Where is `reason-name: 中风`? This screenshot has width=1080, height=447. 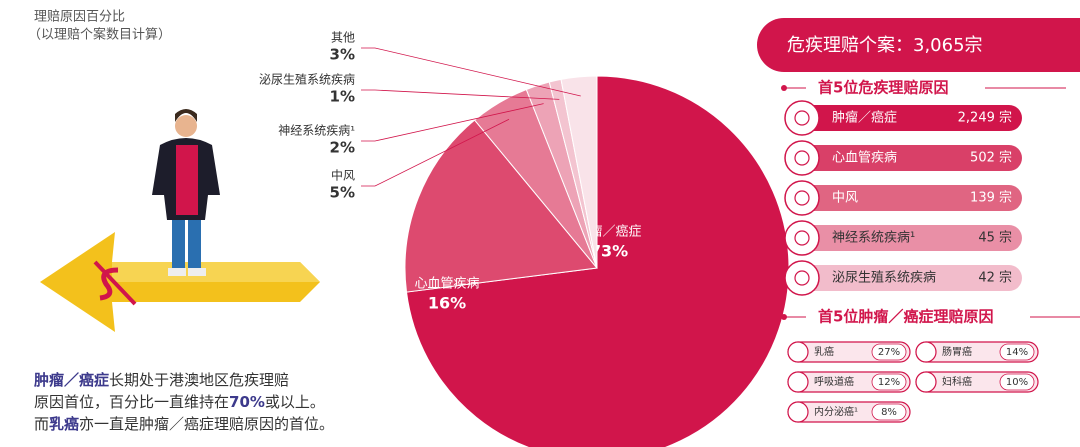 reason-name: 中风 is located at coordinates (845, 198).